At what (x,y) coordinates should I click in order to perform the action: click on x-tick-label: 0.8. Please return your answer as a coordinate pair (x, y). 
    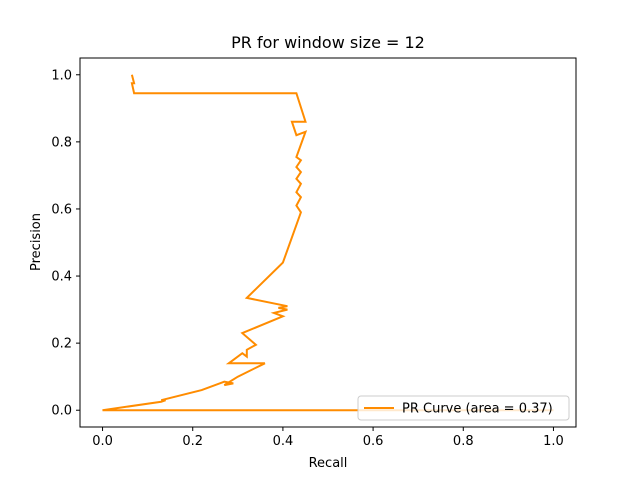
    Looking at the image, I should click on (463, 441).